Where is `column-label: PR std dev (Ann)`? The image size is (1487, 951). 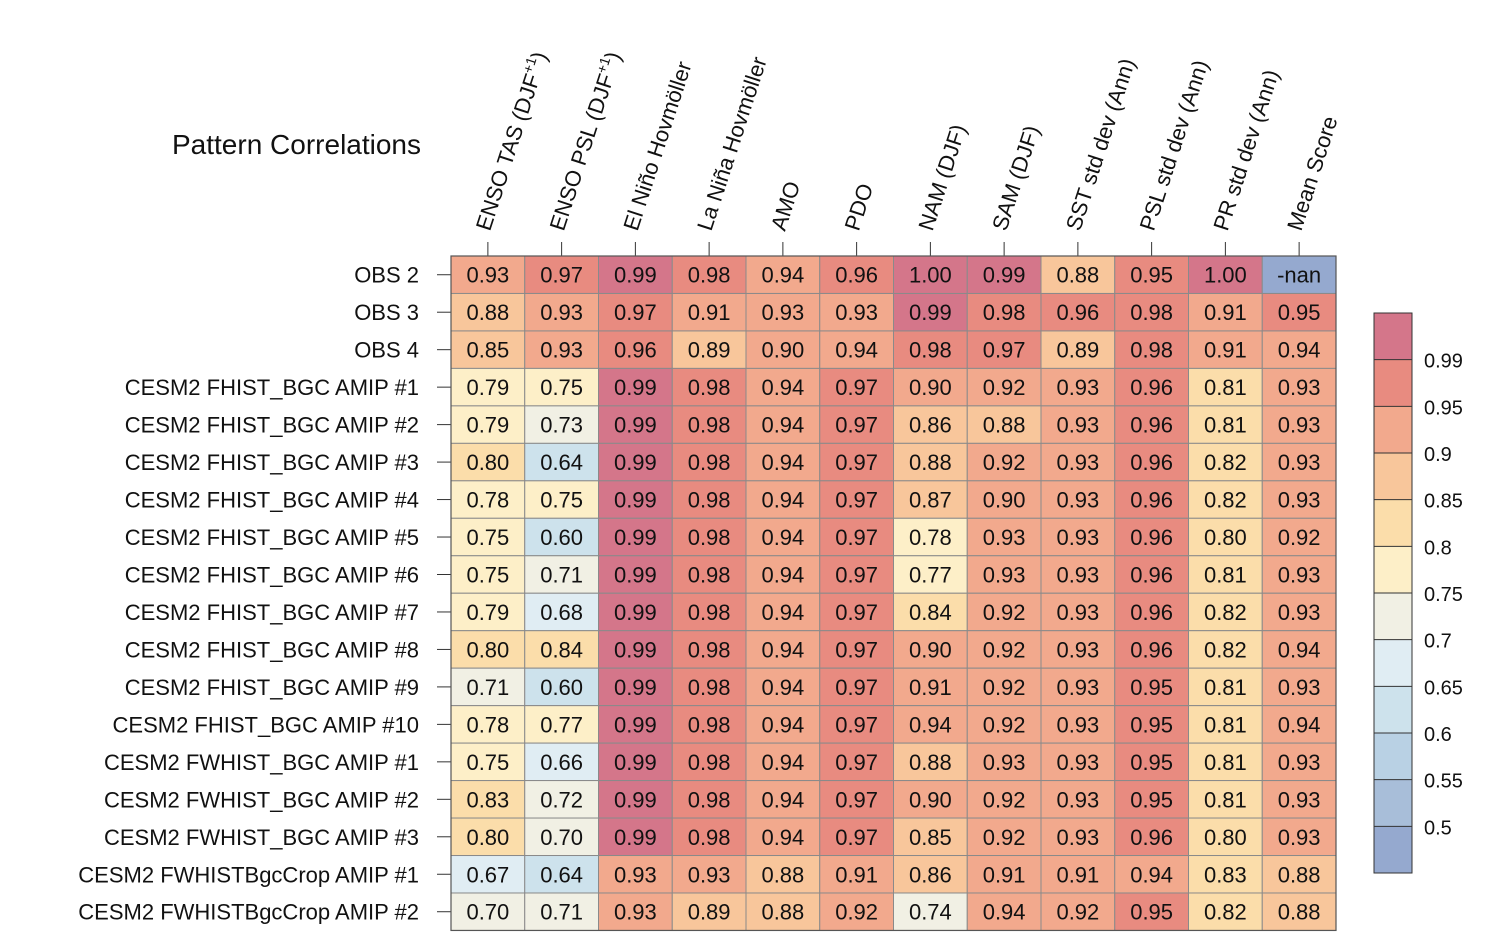 column-label: PR std dev (Ann) is located at coordinates (1246, 150).